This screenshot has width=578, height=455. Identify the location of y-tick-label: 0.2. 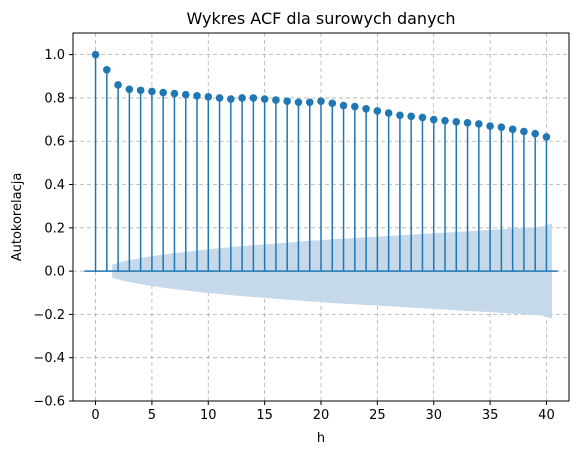
(54, 228).